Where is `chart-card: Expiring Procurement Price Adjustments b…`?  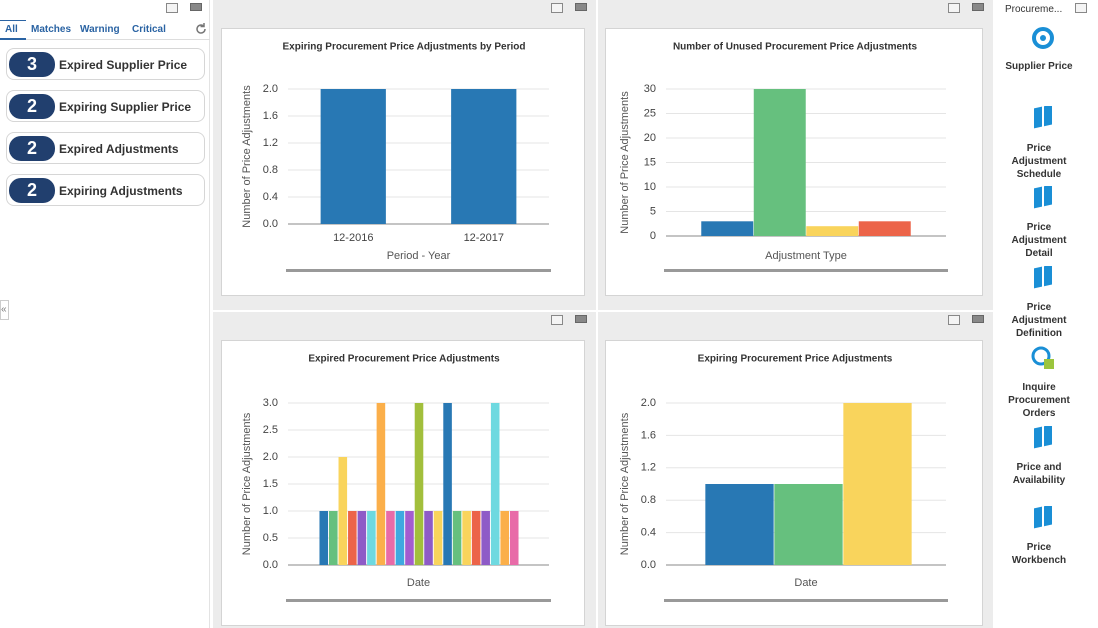
chart-card: Expiring Procurement Price Adjustments b… is located at coordinates (403, 162).